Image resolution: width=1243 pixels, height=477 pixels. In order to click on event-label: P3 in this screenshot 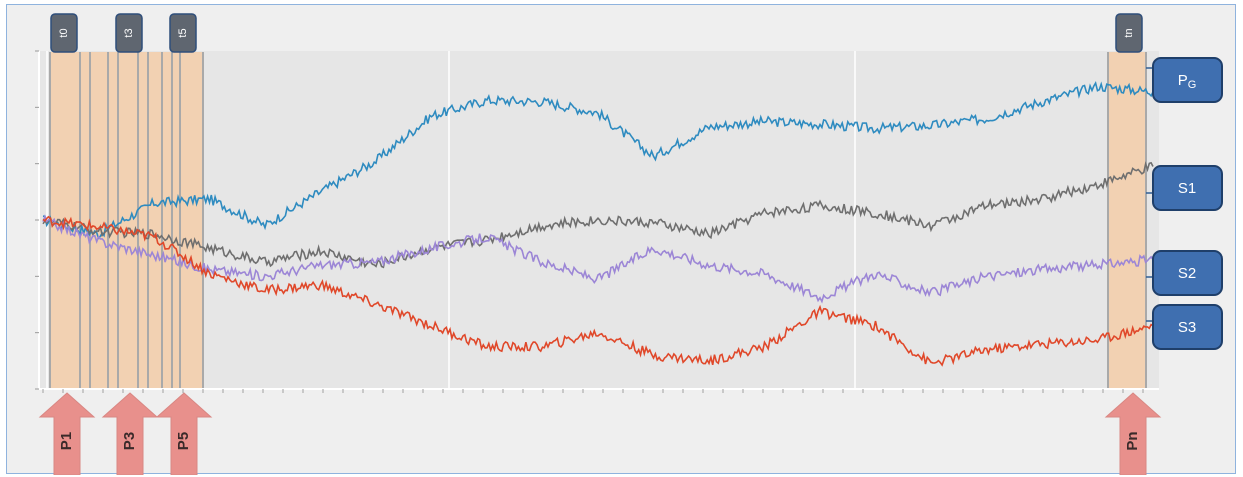, I will do `click(129, 441)`.